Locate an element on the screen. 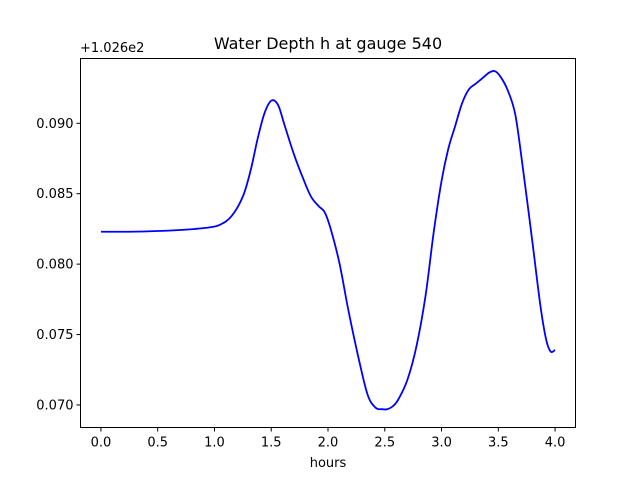  x-tick-label: 1.5 is located at coordinates (271, 443).